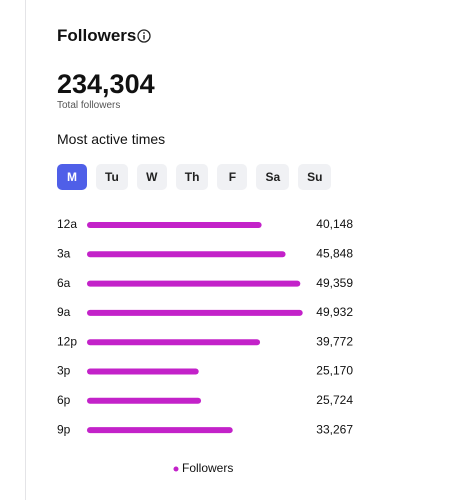 The height and width of the screenshot is (500, 467). I want to click on divider, so click(25, 250).